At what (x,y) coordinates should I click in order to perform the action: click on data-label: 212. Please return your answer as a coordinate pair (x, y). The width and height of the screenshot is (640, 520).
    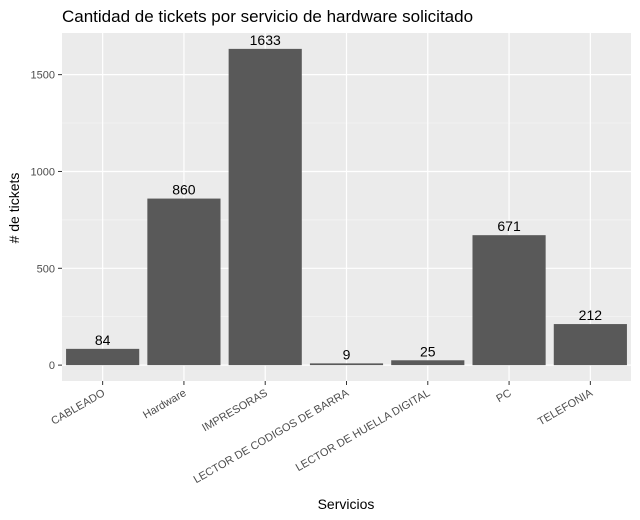
    Looking at the image, I should click on (591, 315).